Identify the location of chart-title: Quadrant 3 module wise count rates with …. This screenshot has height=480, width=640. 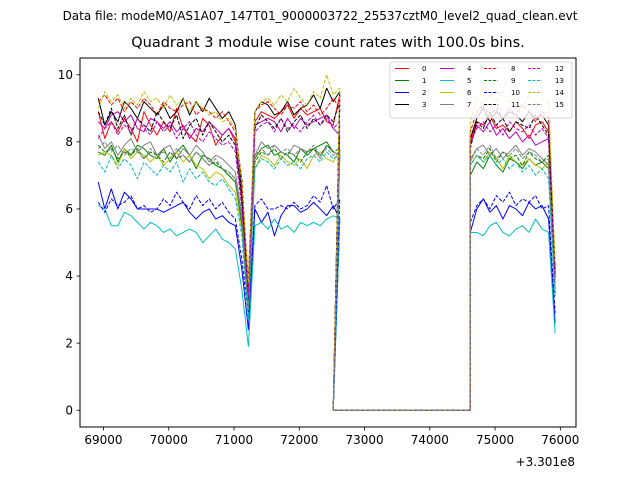
(328, 43).